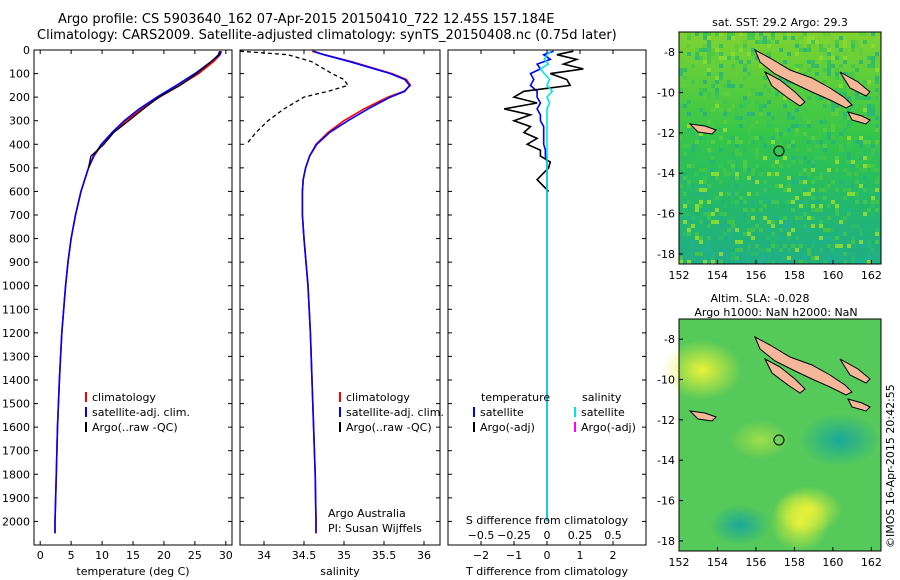  I want to click on map-y-tick-label: -16, so click(666, 501).